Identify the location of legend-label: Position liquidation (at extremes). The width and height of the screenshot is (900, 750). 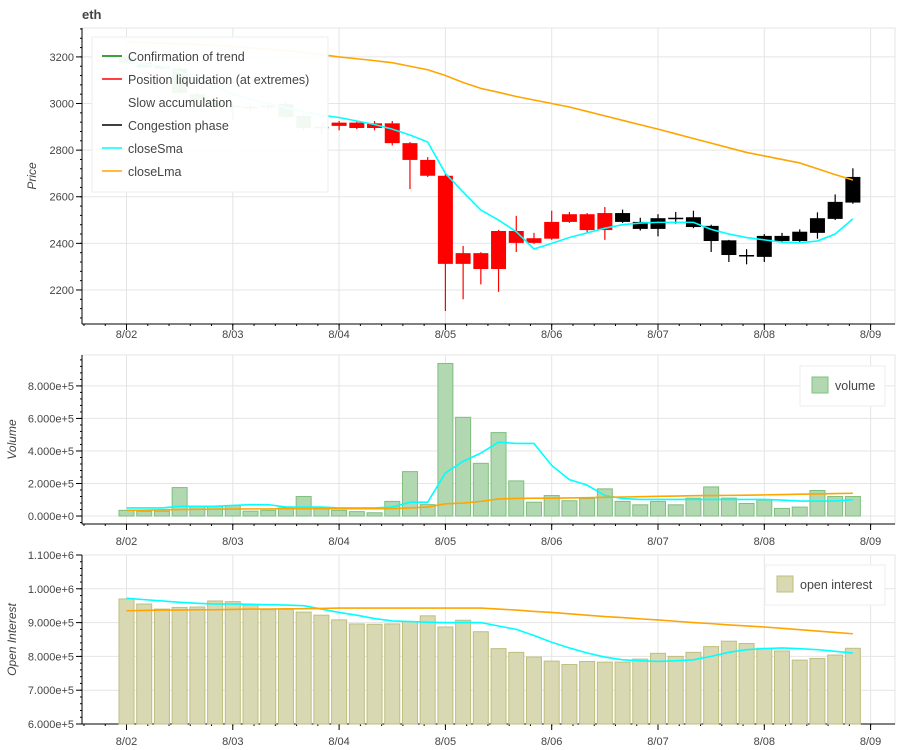
(218, 80).